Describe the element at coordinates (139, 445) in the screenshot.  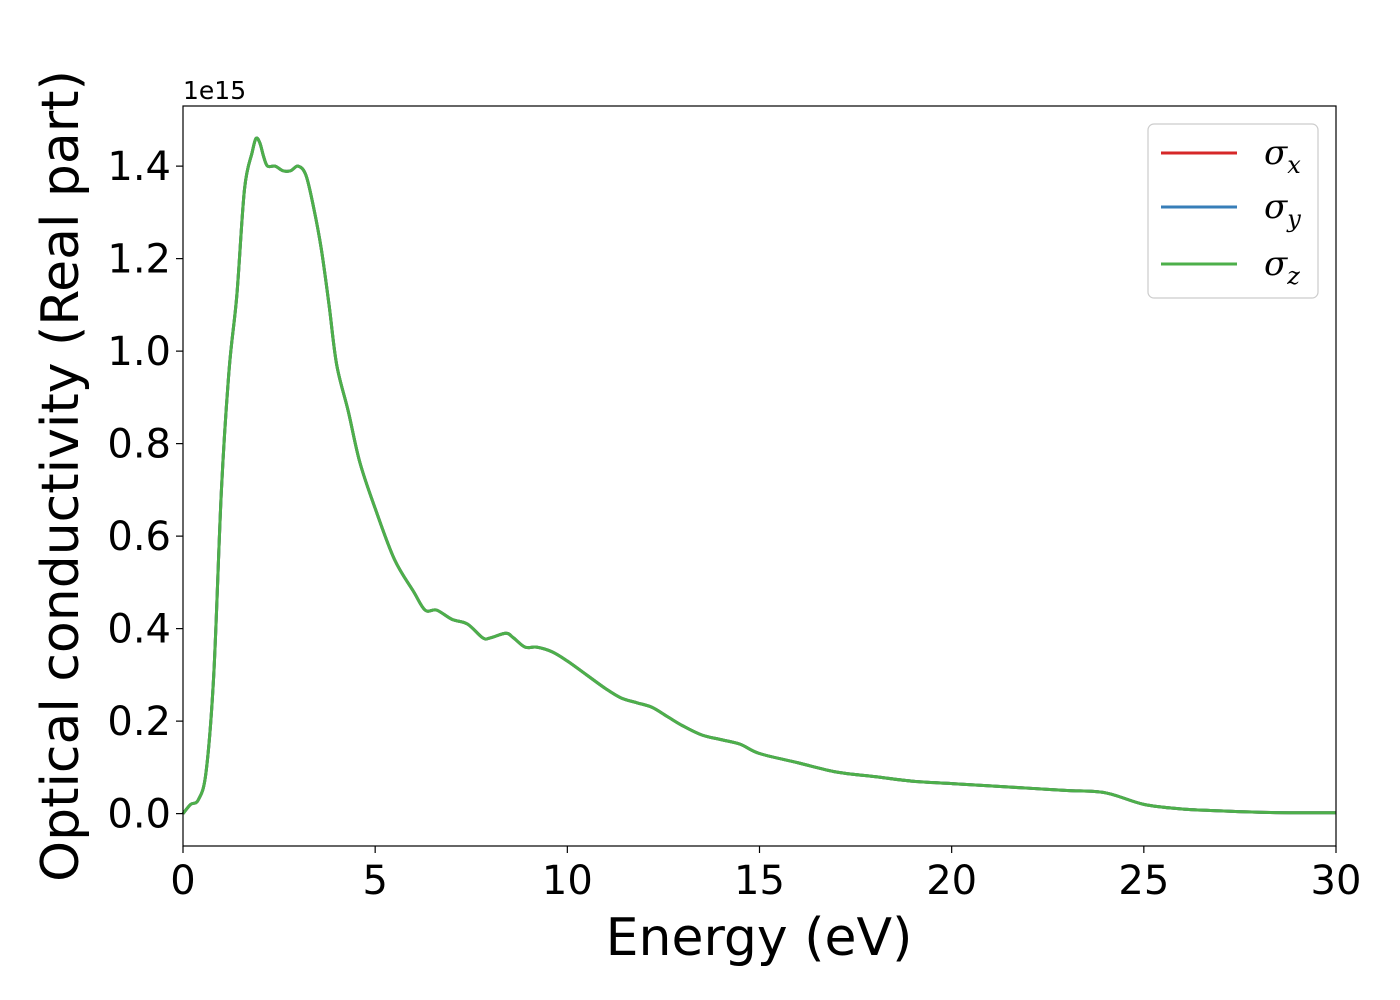
I see `y-tick-label: 0.8` at that location.